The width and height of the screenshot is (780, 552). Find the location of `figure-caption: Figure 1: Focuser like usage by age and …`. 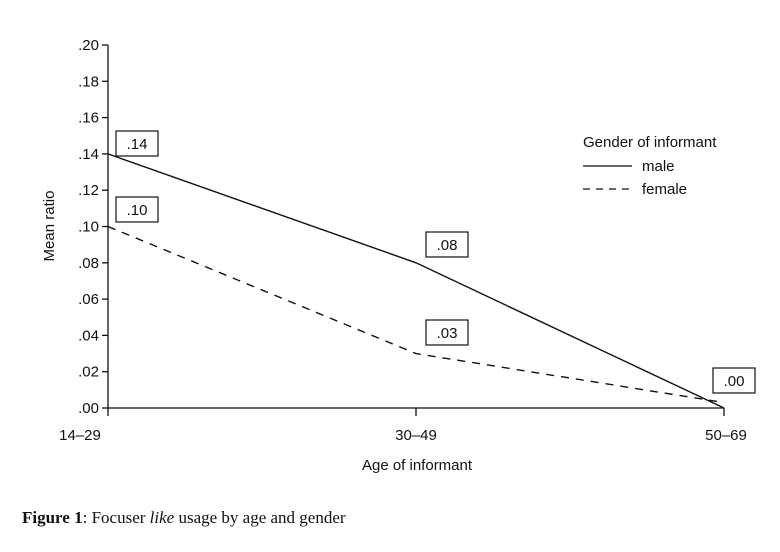

figure-caption: Figure 1: Focuser like usage by age and … is located at coordinates (184, 518).